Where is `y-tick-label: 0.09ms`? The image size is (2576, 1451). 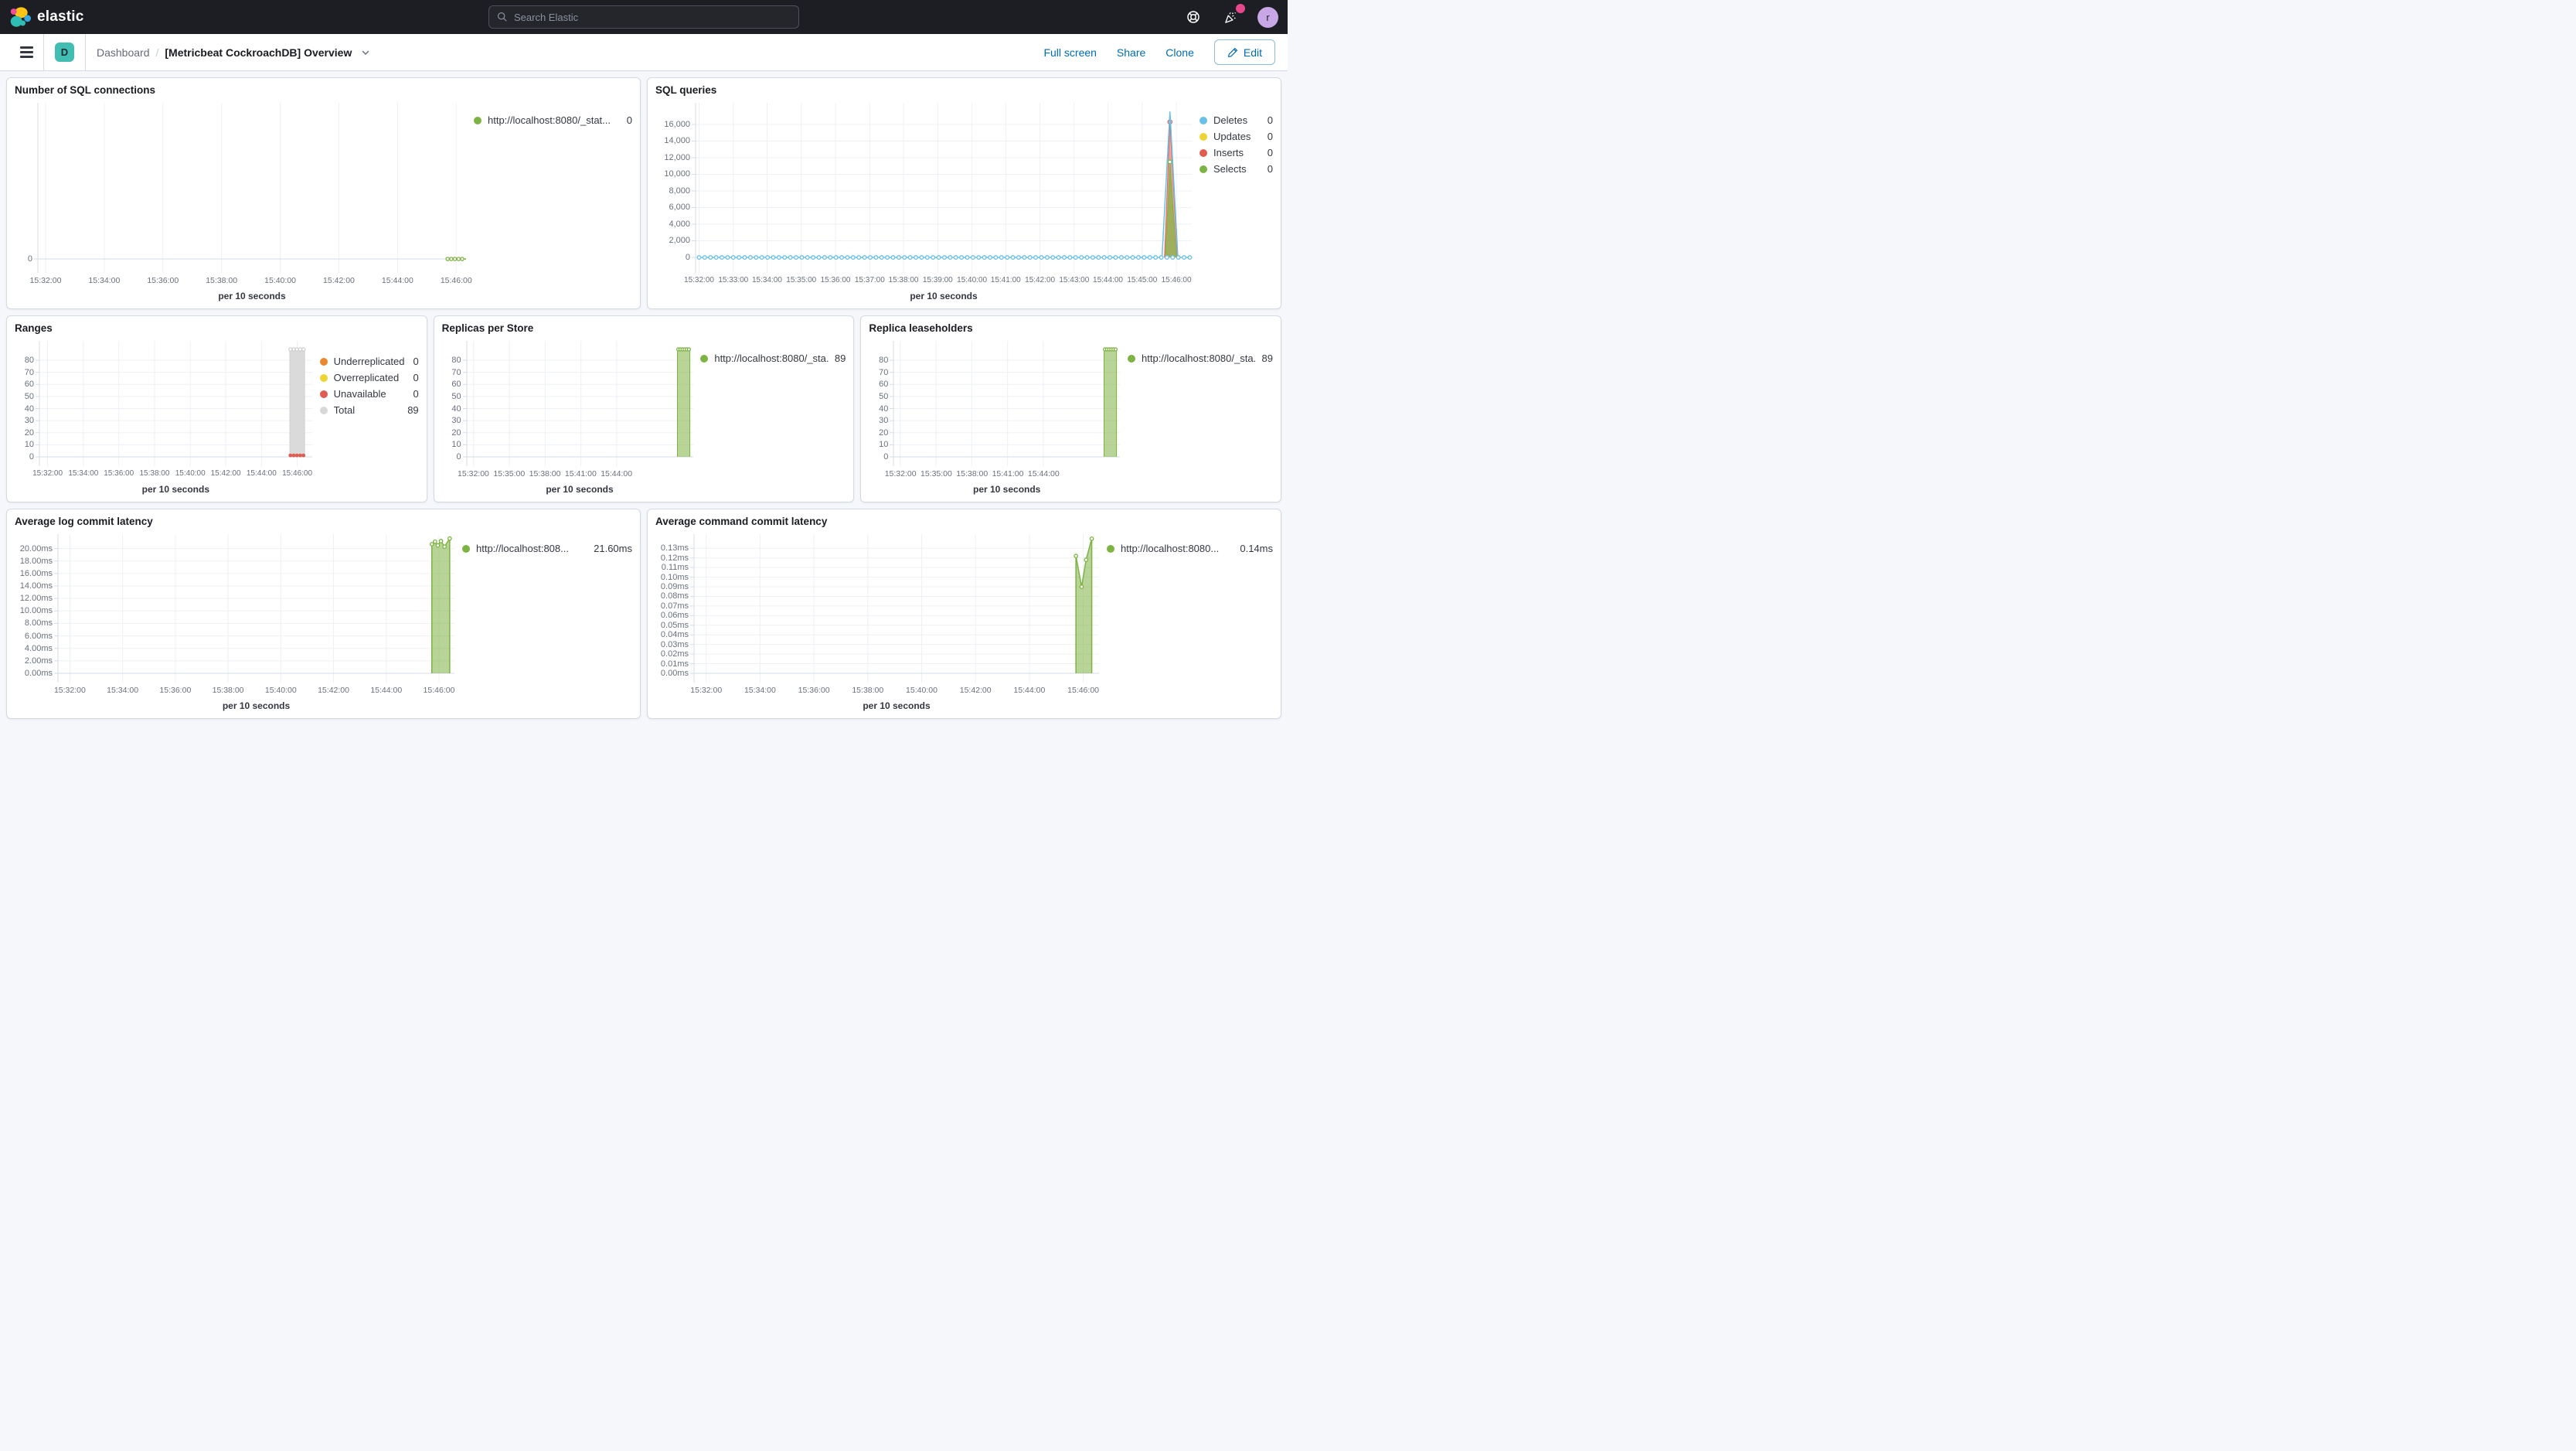 y-tick-label: 0.09ms is located at coordinates (674, 587).